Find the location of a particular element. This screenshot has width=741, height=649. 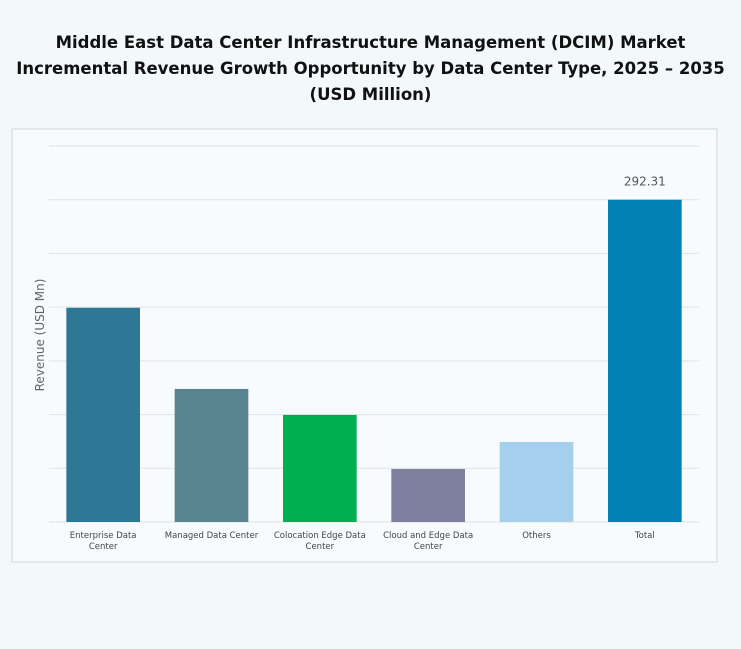

x-tick-label: Enterprise Data Center is located at coordinates (103, 541).